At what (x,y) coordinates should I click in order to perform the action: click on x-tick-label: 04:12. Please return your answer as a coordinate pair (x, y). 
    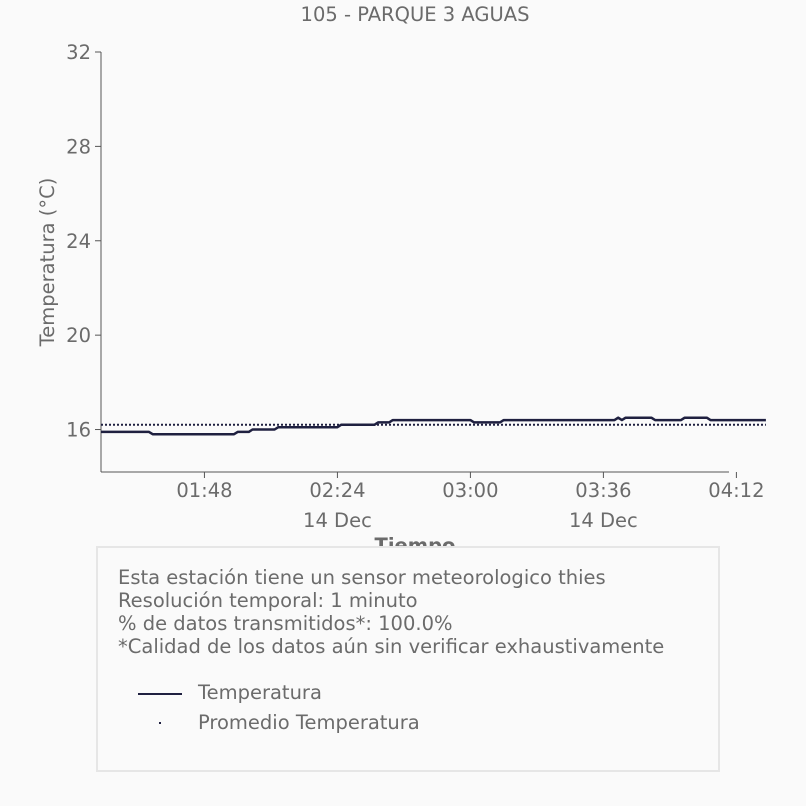
    Looking at the image, I should click on (736, 490).